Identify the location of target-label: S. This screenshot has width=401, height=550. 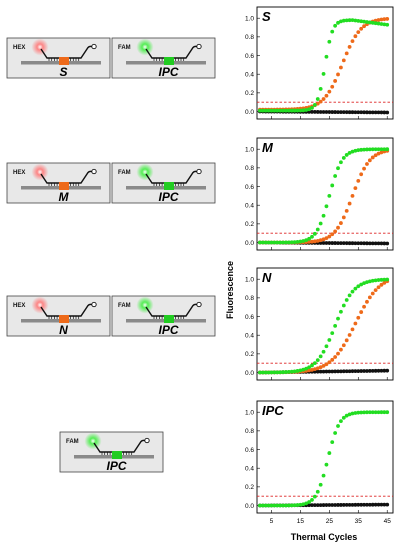
(63, 72).